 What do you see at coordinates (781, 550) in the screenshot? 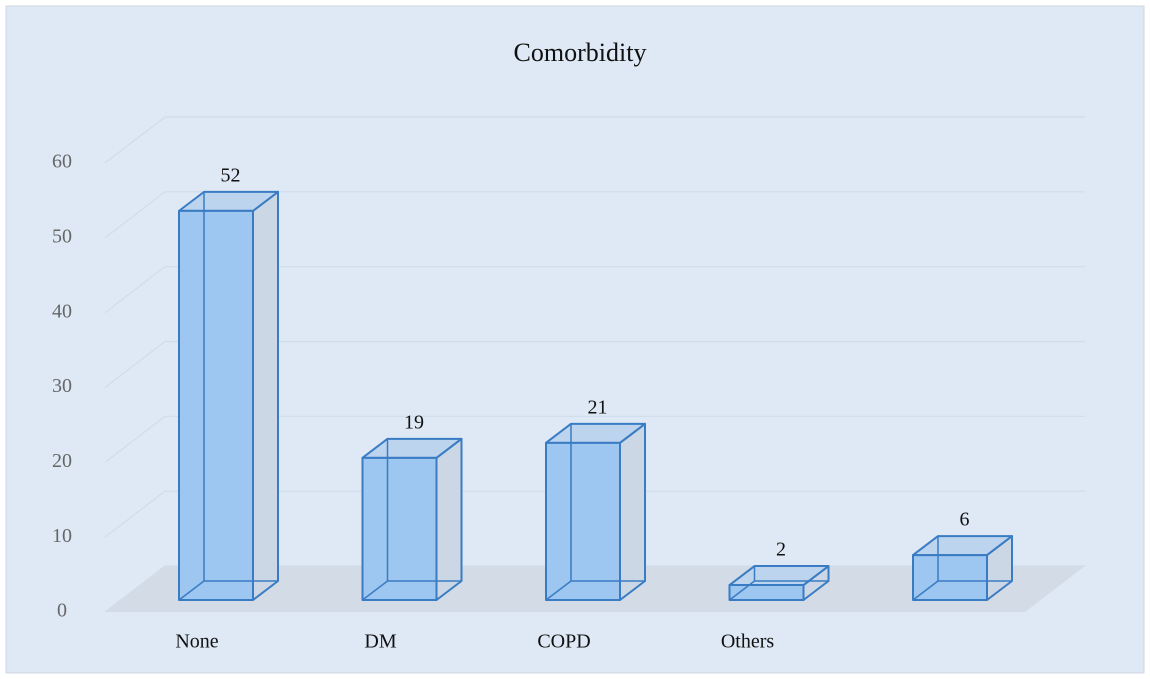
I see `value-label: 2` at bounding box center [781, 550].